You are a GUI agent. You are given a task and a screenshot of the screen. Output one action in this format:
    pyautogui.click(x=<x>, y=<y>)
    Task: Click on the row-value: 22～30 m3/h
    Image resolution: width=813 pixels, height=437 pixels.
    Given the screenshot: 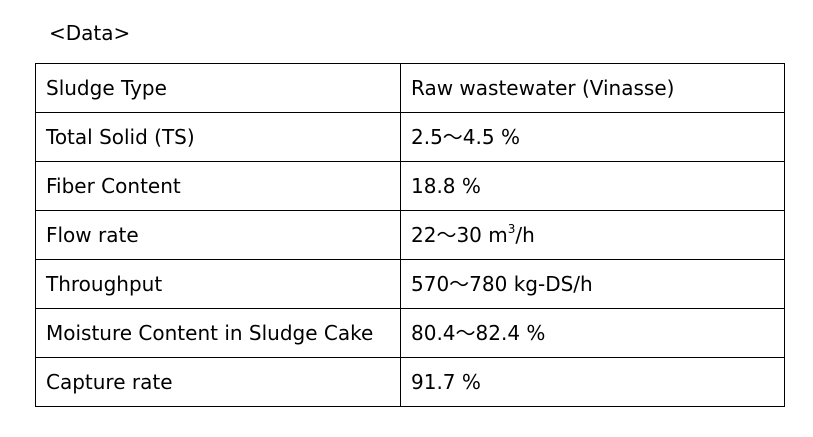 What is the action you would take?
    pyautogui.click(x=592, y=235)
    